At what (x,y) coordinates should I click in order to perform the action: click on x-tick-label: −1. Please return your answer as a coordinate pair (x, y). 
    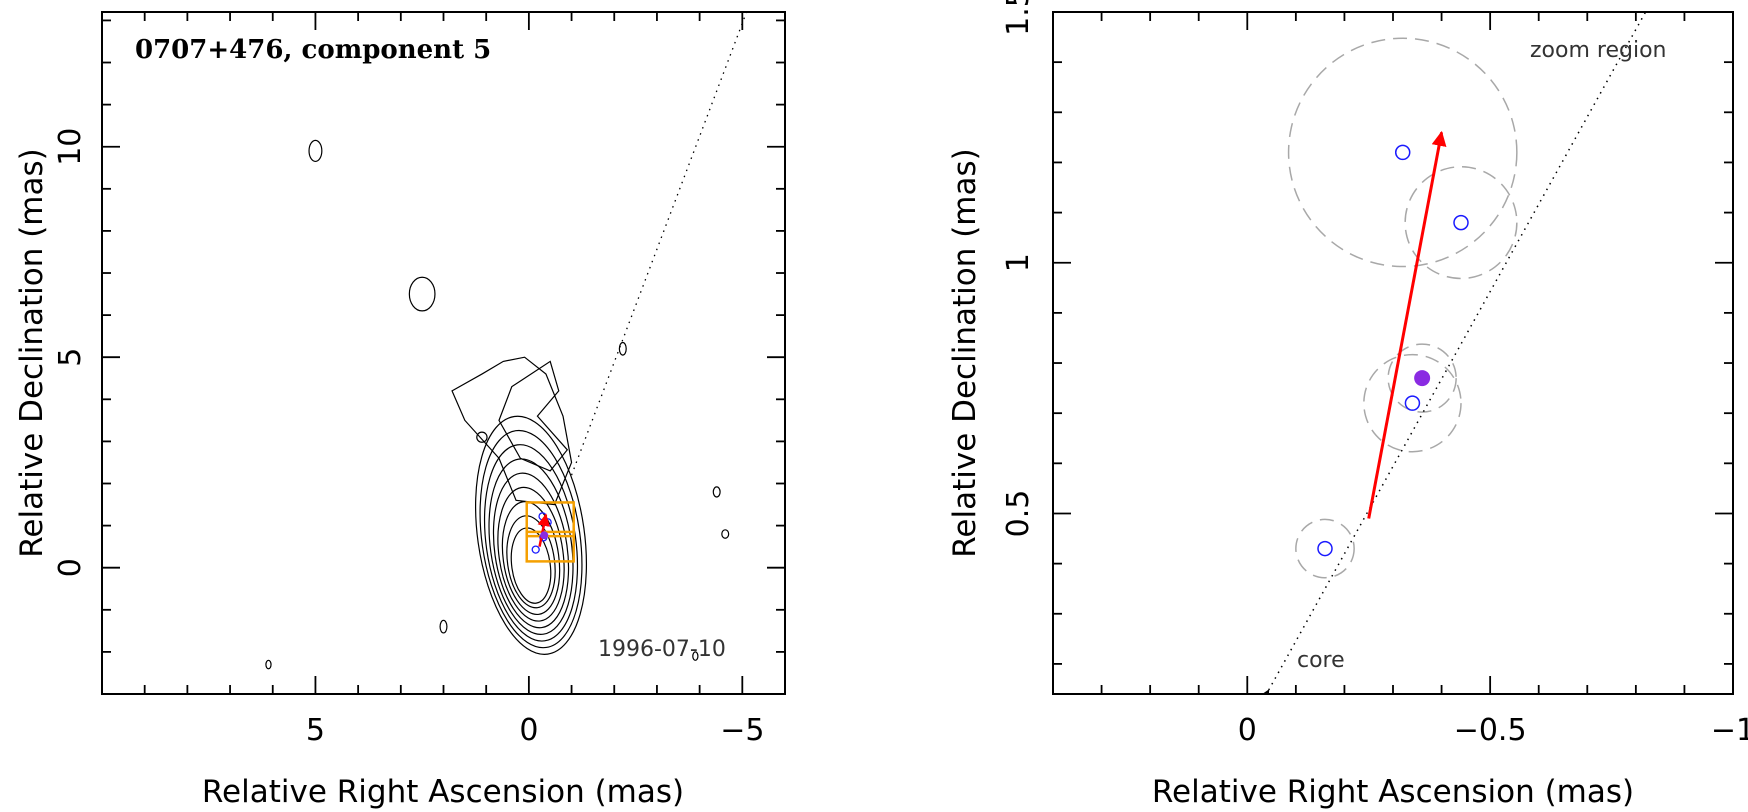
    Looking at the image, I should click on (1729, 730).